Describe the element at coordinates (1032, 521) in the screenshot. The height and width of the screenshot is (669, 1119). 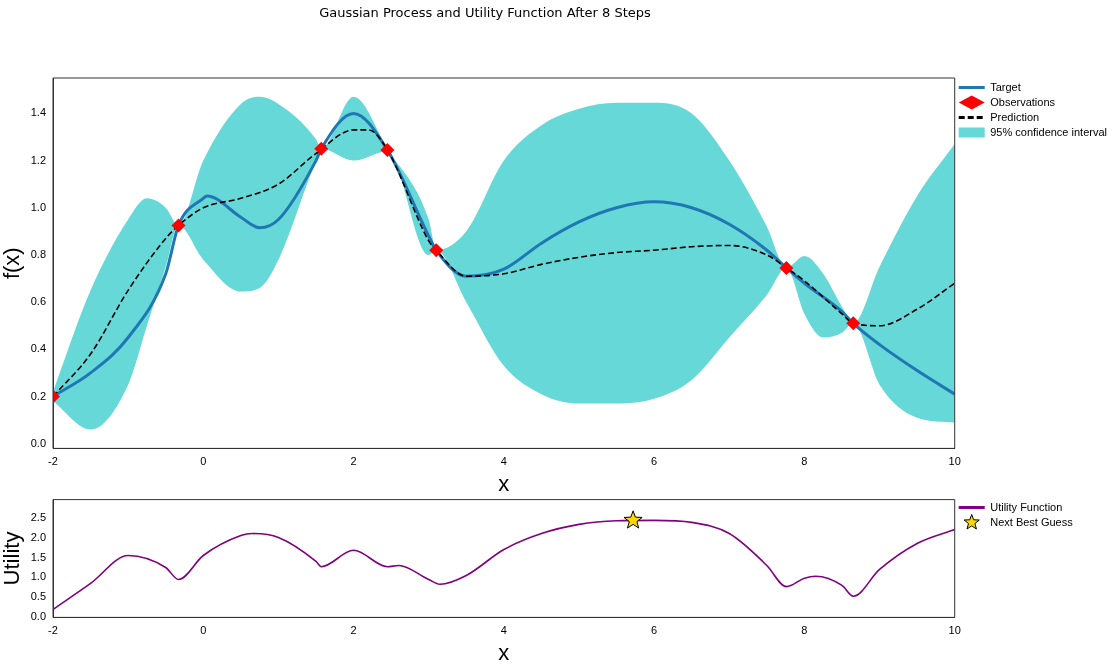
I see `legend-label: Next Best Guess` at that location.